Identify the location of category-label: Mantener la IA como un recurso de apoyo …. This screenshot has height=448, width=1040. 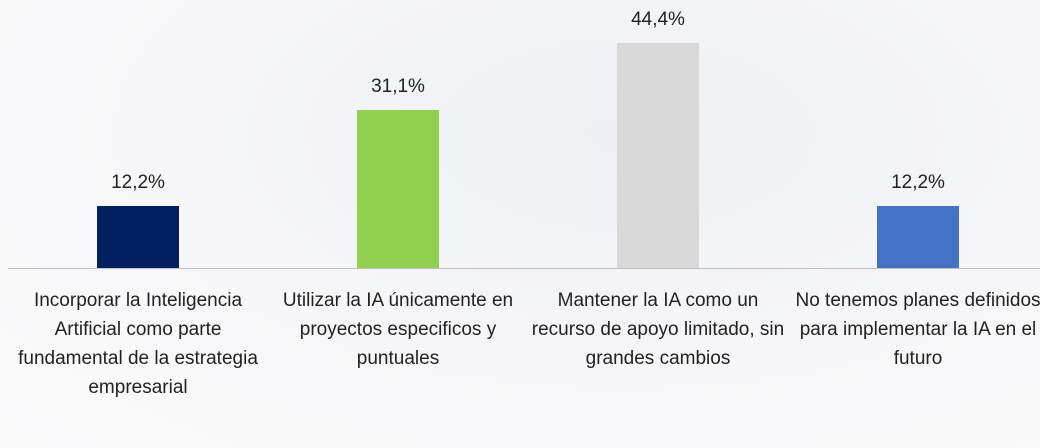
(658, 329).